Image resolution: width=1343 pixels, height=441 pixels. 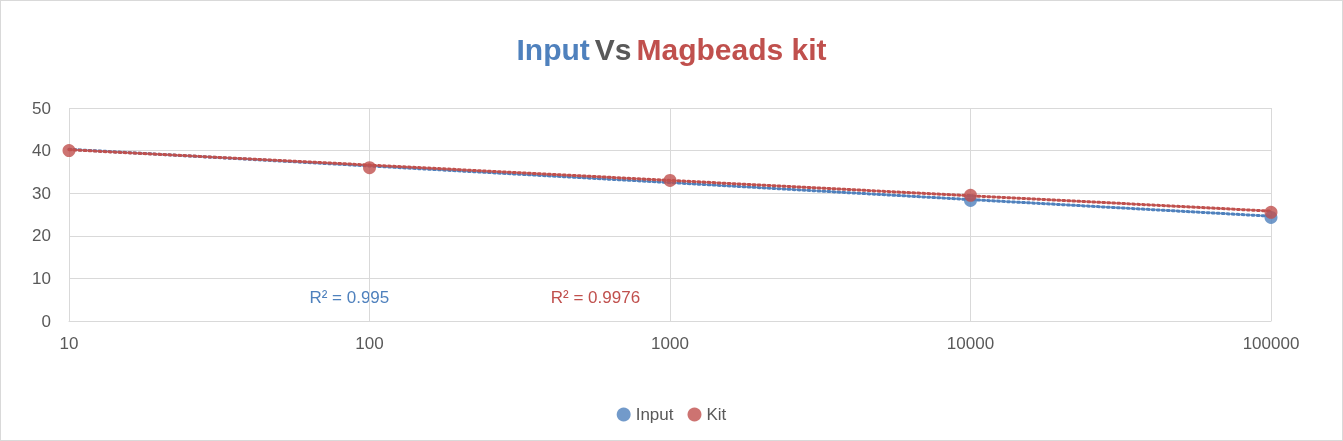 What do you see at coordinates (41, 236) in the screenshot?
I see `y-tick-label: 20` at bounding box center [41, 236].